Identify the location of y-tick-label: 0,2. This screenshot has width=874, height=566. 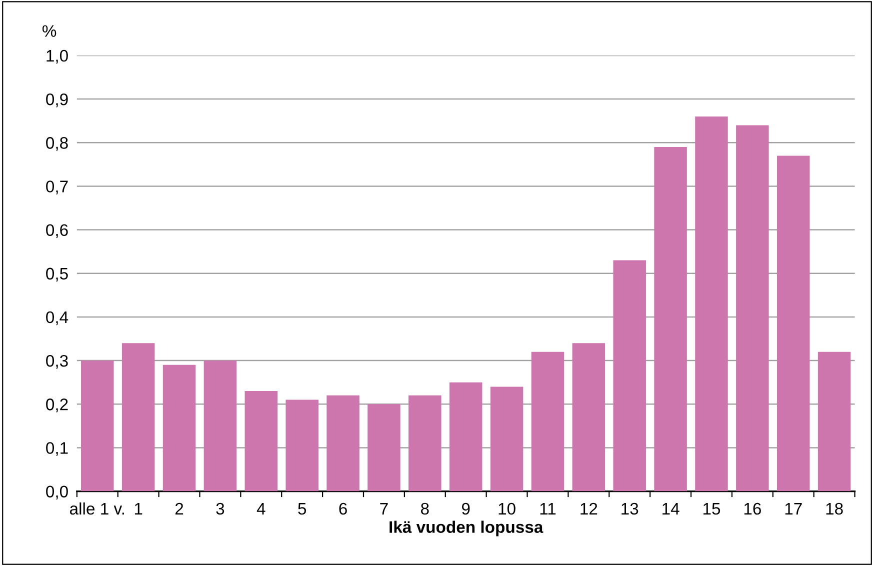
(57, 405).